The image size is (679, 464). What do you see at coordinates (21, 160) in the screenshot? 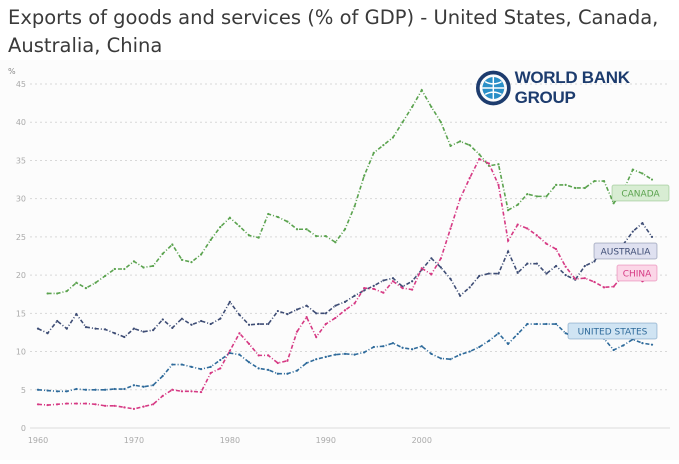
I see `y-tick-label: 35` at bounding box center [21, 160].